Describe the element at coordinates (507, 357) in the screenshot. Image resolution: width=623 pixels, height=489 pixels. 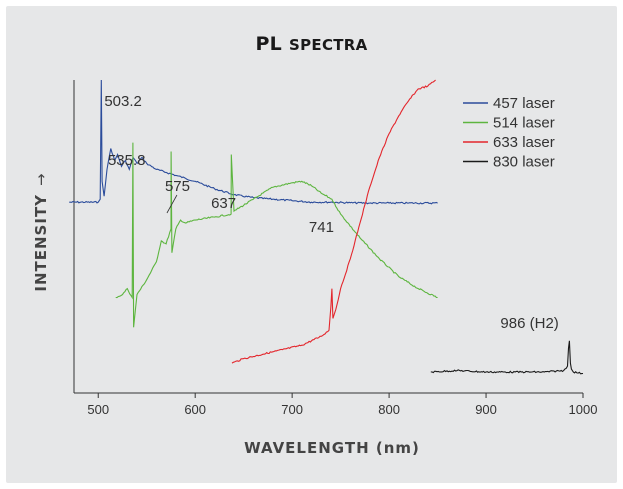
I see `series-line-830-laser` at that location.